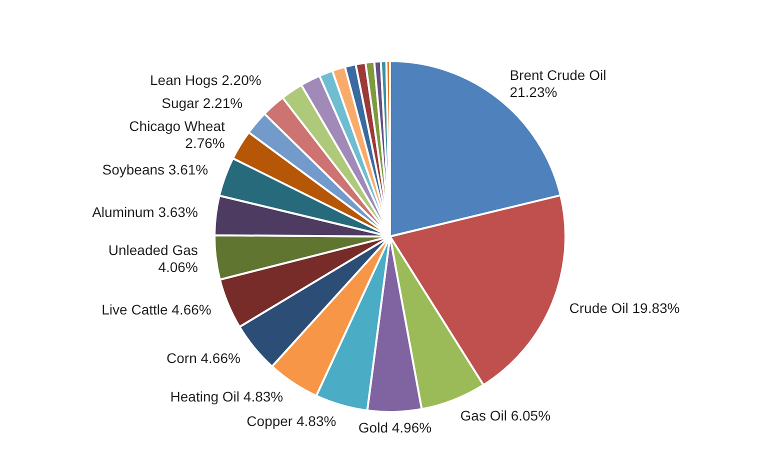 The image size is (763, 463). Describe the element at coordinates (202, 102) in the screenshot. I see `slice-label: Sugar 2.21%` at that location.